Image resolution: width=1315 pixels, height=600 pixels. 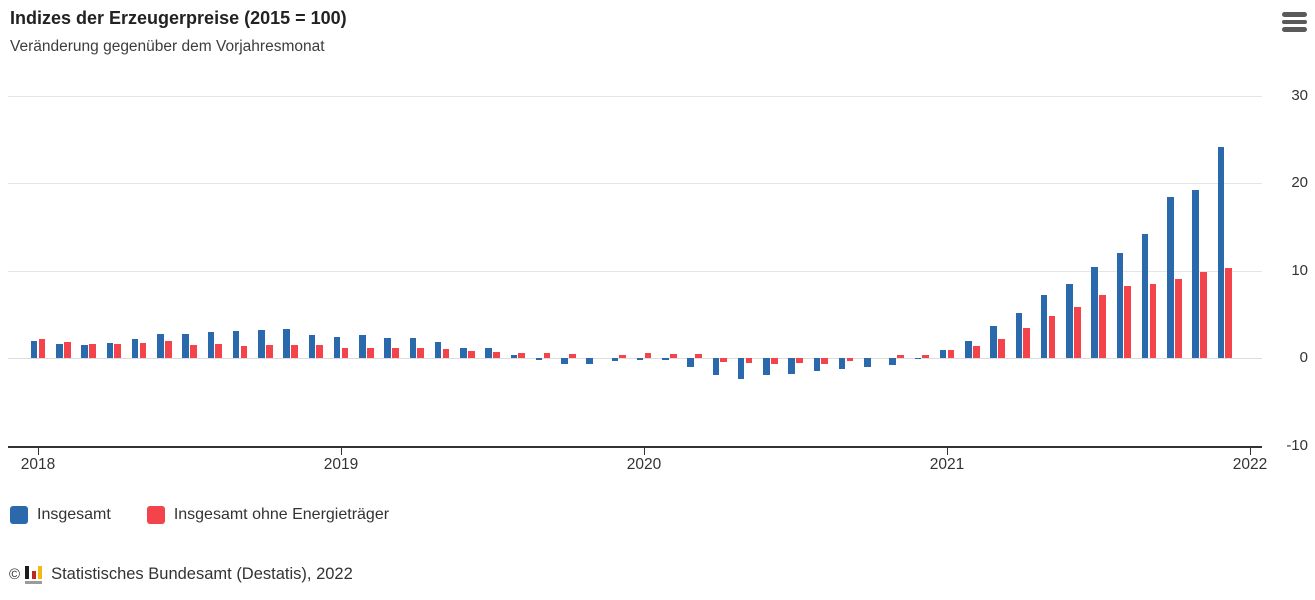 I want to click on bar-insgesamt-m41, so click(x=1044, y=326).